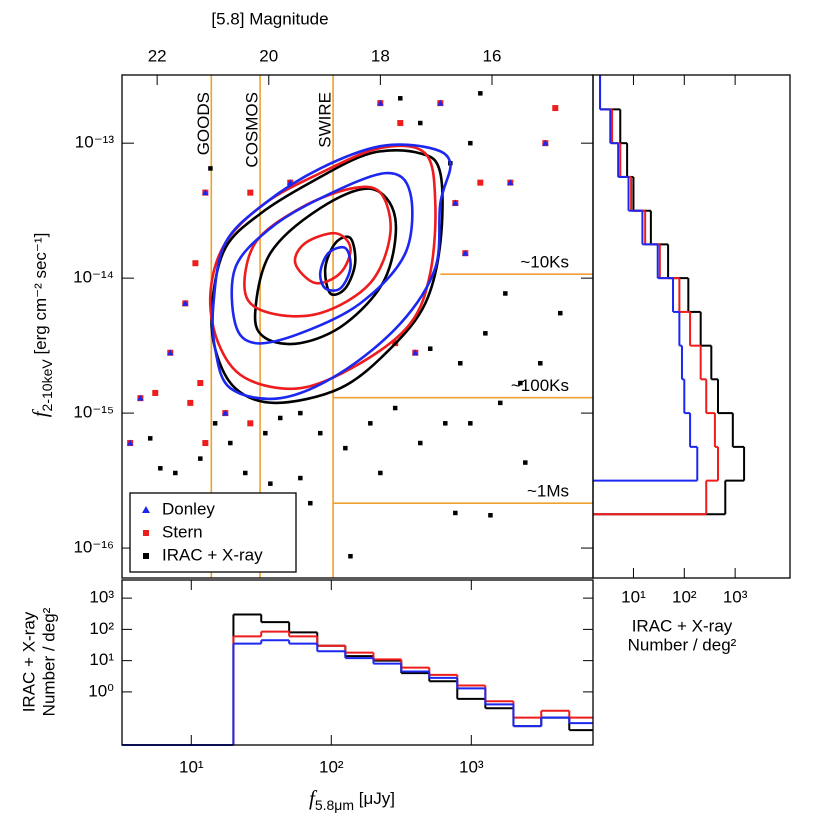 The width and height of the screenshot is (830, 830). What do you see at coordinates (252, 130) in the screenshot?
I see `reference-label: COSMOS` at bounding box center [252, 130].